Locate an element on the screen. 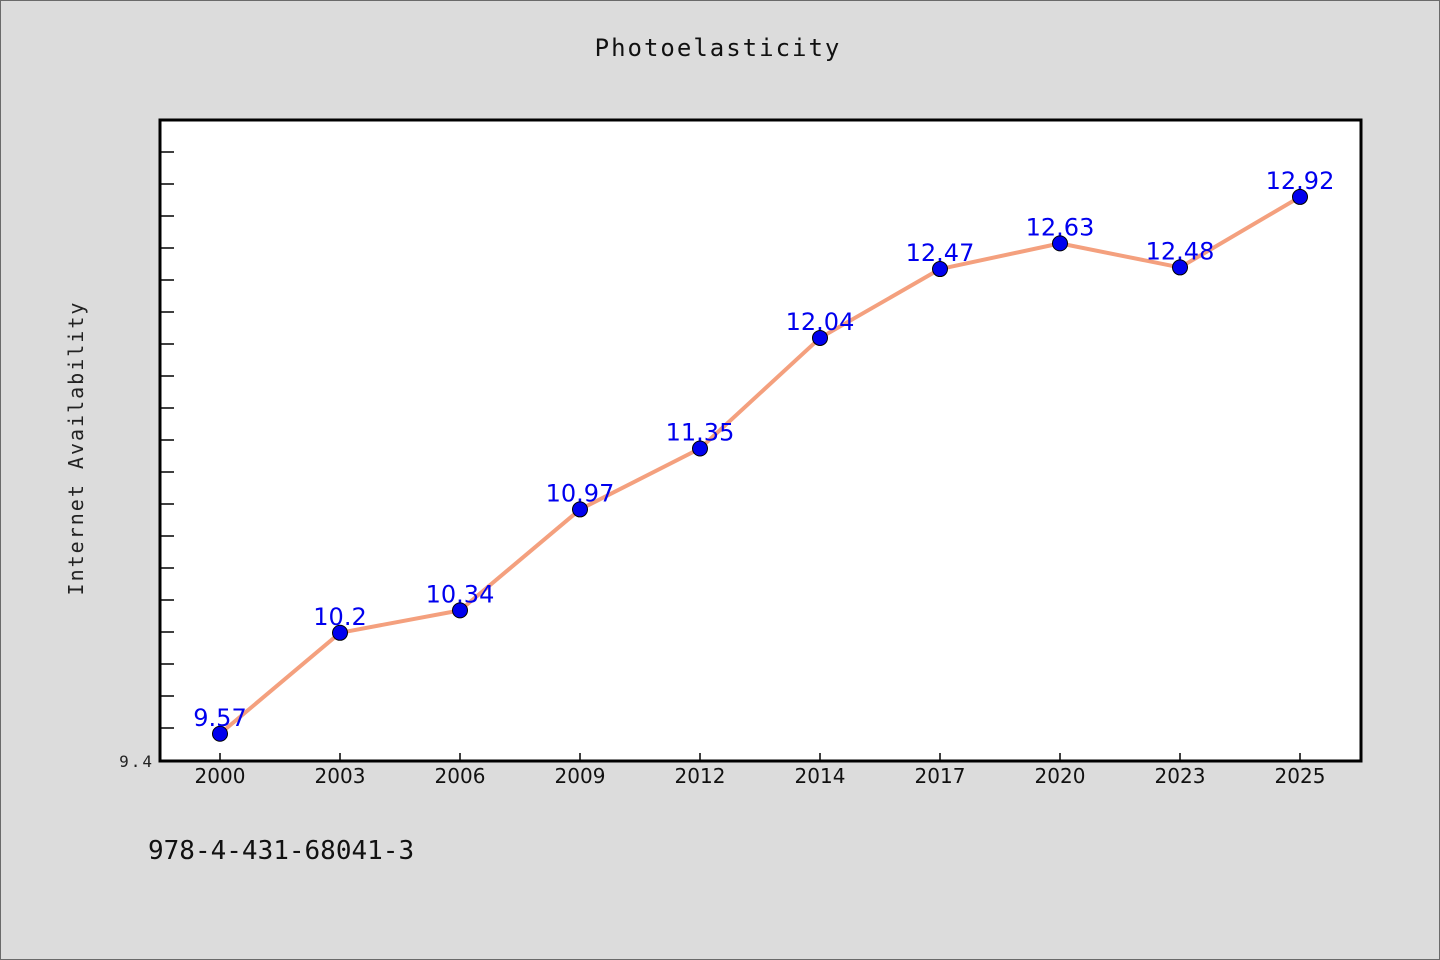 The image size is (1440, 960). data-label: 12.92 is located at coordinates (1300, 181).